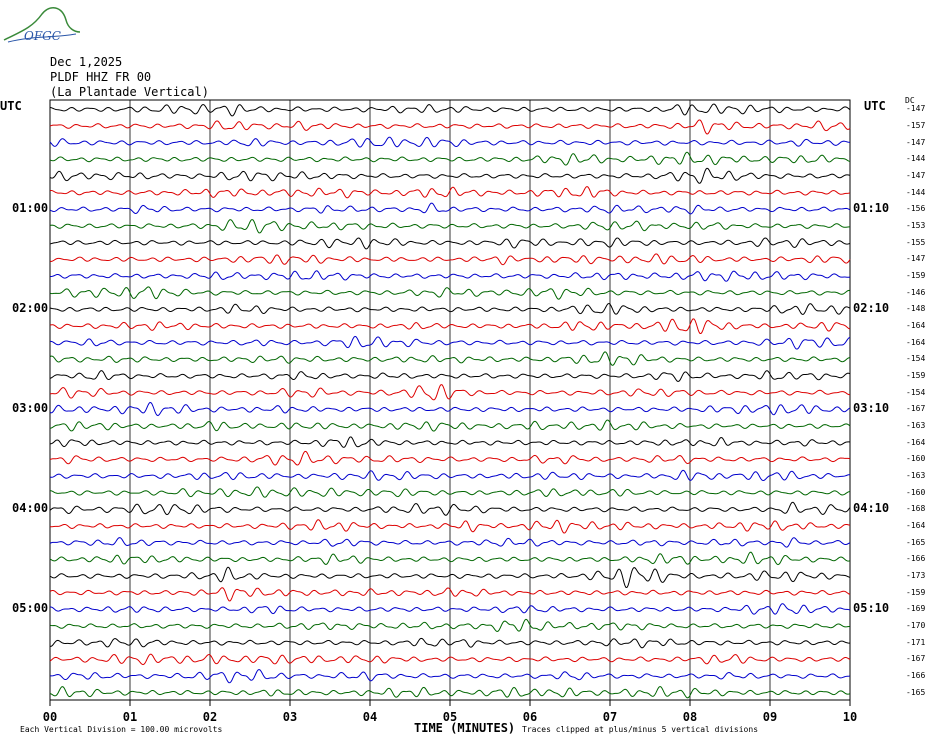 The image size is (930, 744). What do you see at coordinates (871, 508) in the screenshot?
I see `right-time-label: 04:10` at bounding box center [871, 508].